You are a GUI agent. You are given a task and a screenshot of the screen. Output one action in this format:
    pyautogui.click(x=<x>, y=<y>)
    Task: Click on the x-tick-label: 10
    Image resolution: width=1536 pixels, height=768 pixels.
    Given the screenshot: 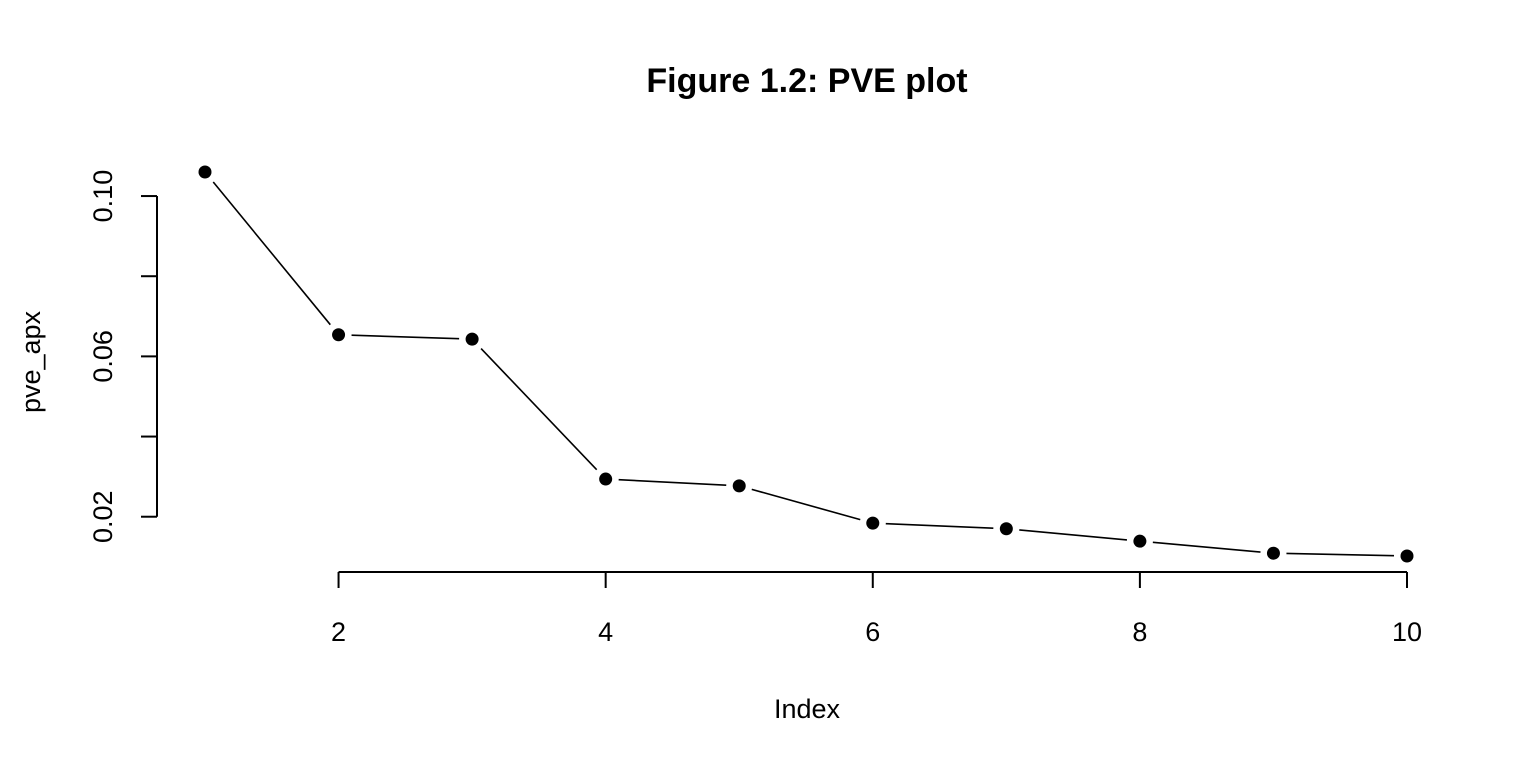 What is the action you would take?
    pyautogui.click(x=1407, y=632)
    